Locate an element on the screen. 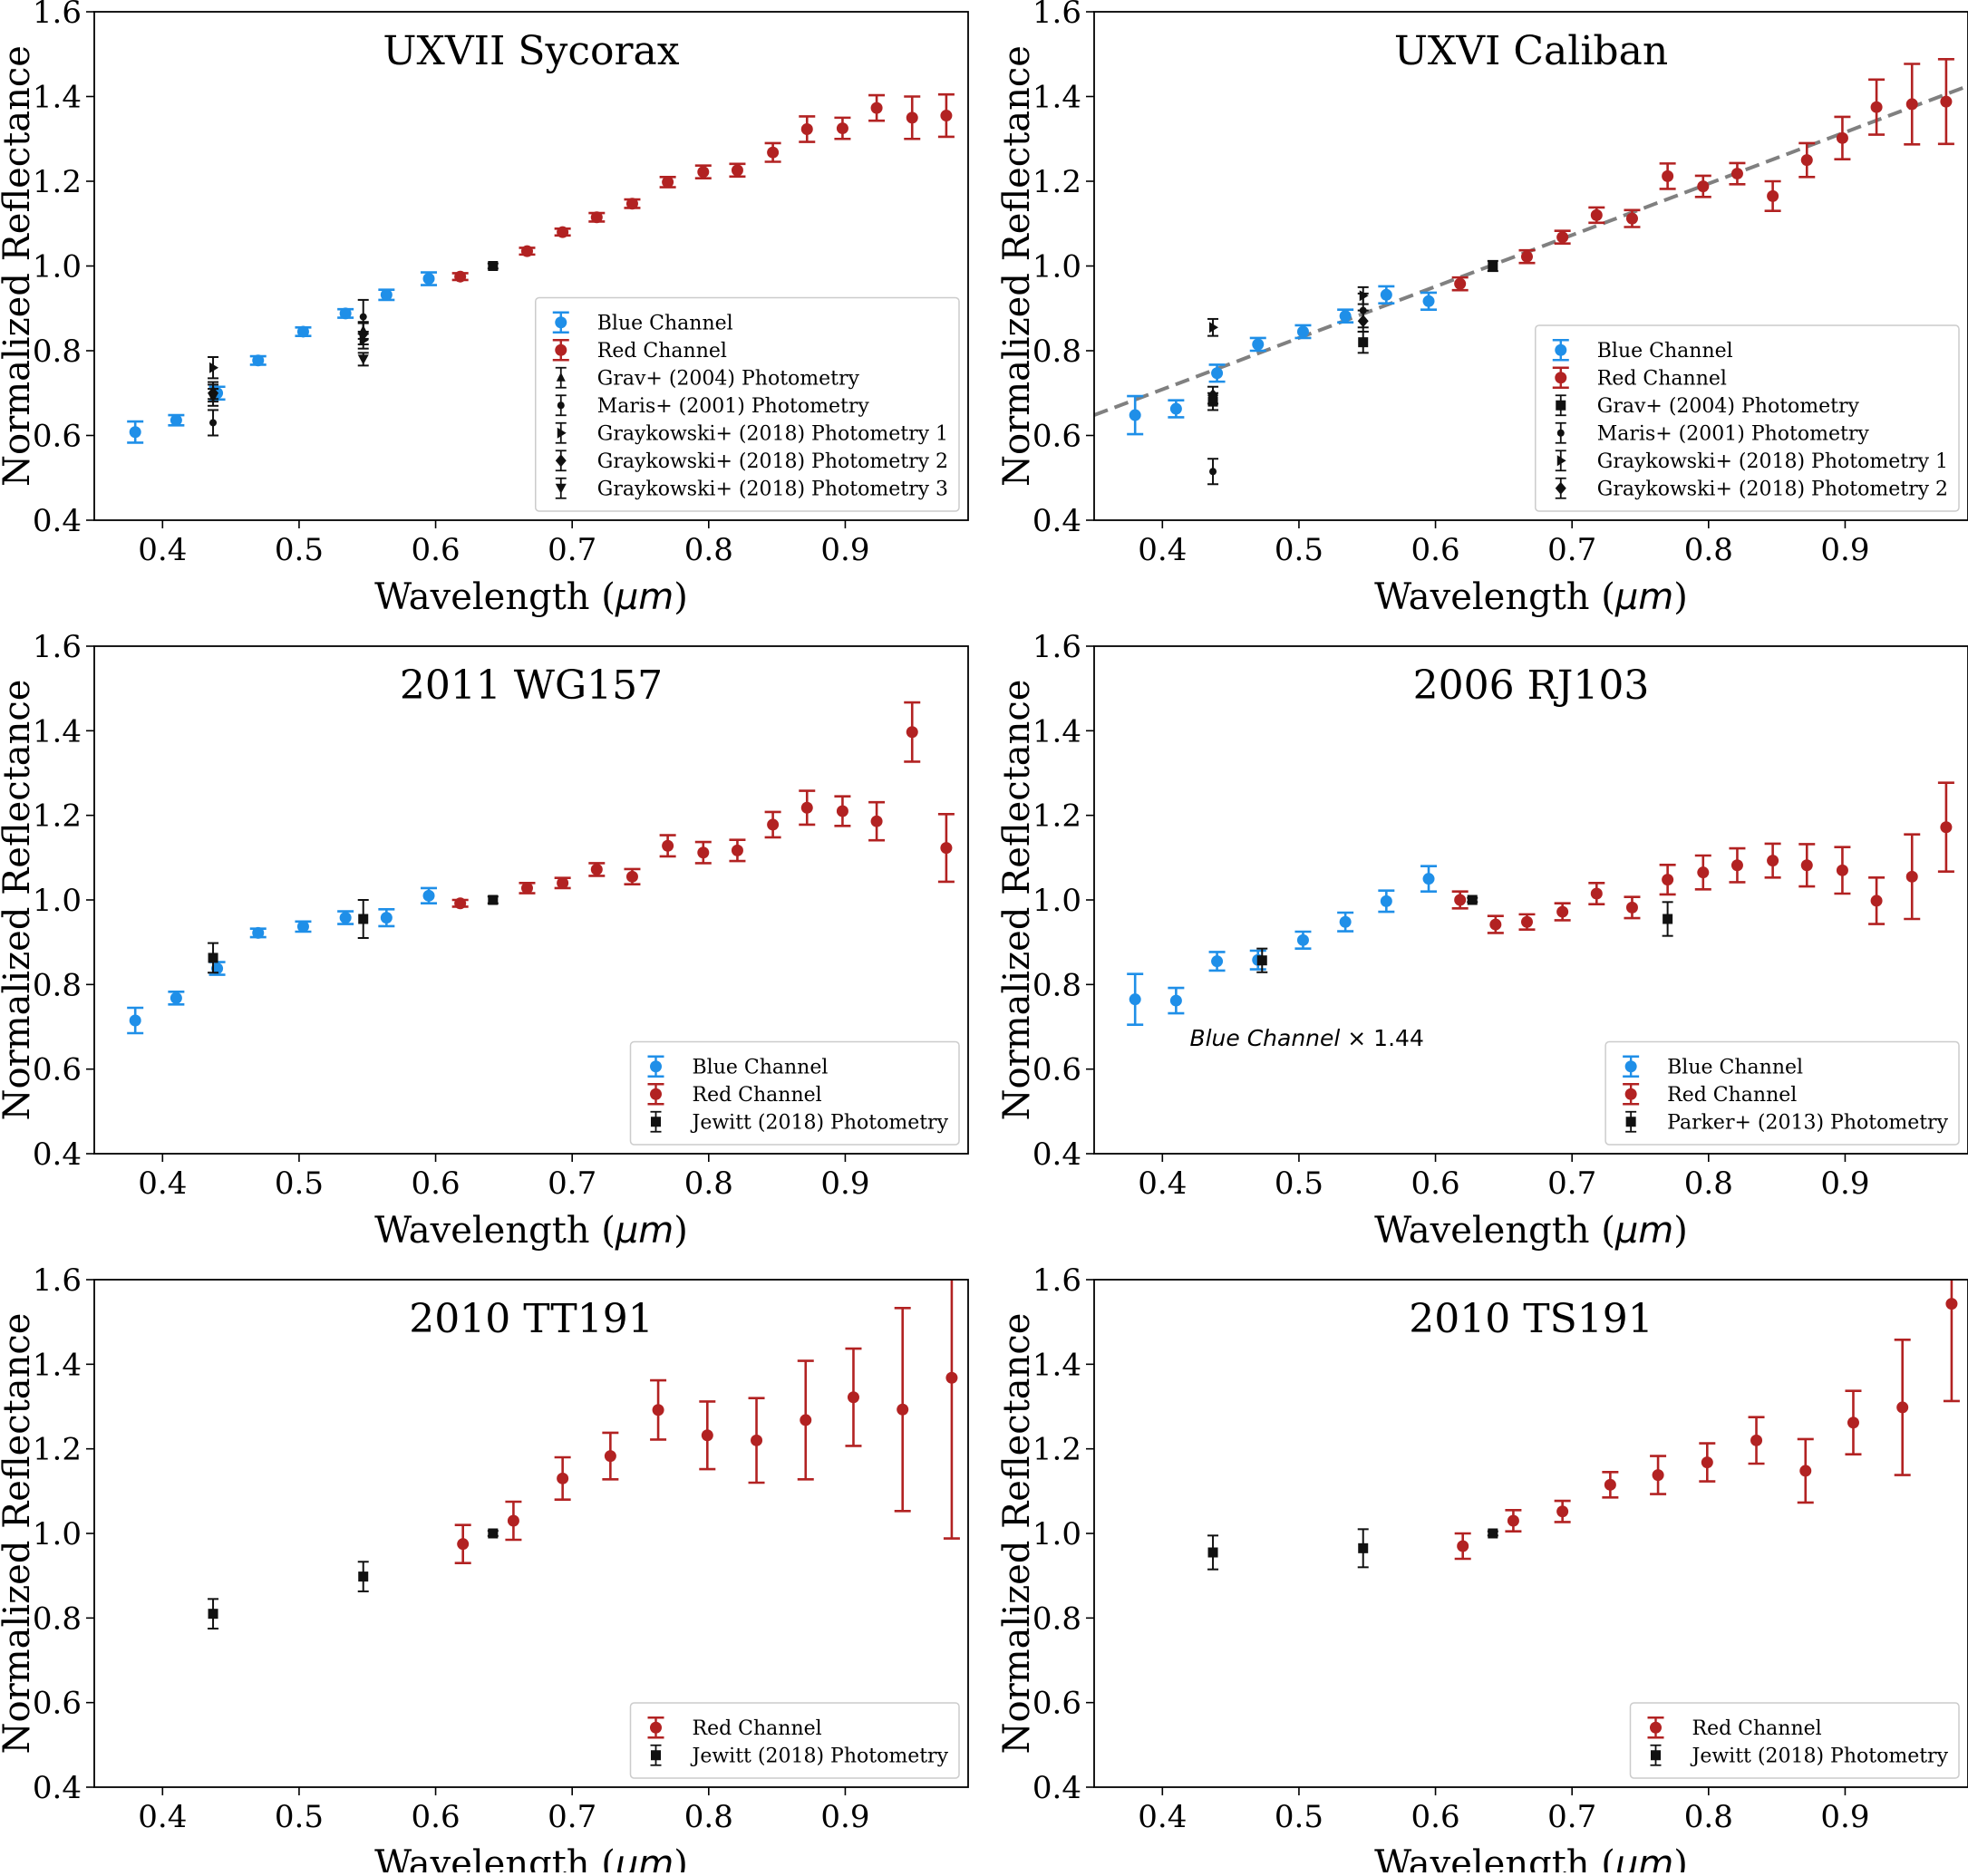 This screenshot has width=1968, height=1876. legend-label: Graykowski+ (2018) Photometry 1 is located at coordinates (772, 433).